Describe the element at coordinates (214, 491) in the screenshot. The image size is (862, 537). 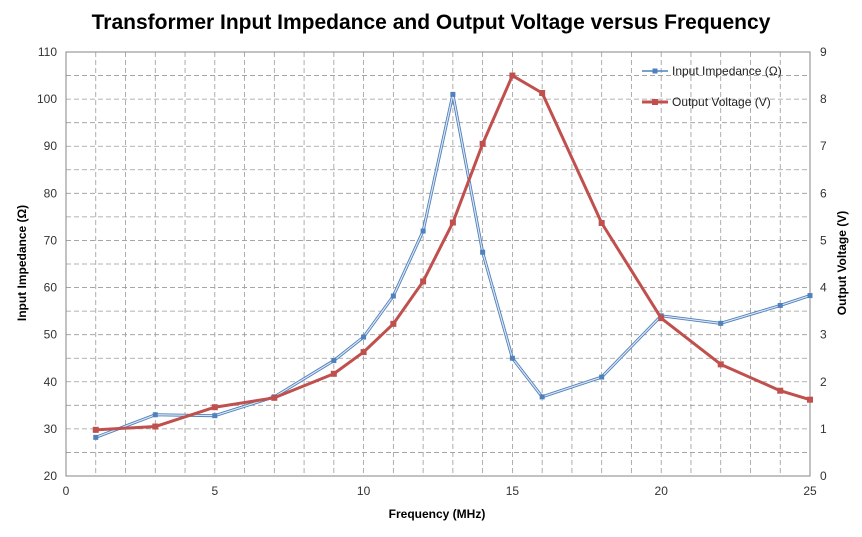
I see `x-tick-label: 5` at that location.